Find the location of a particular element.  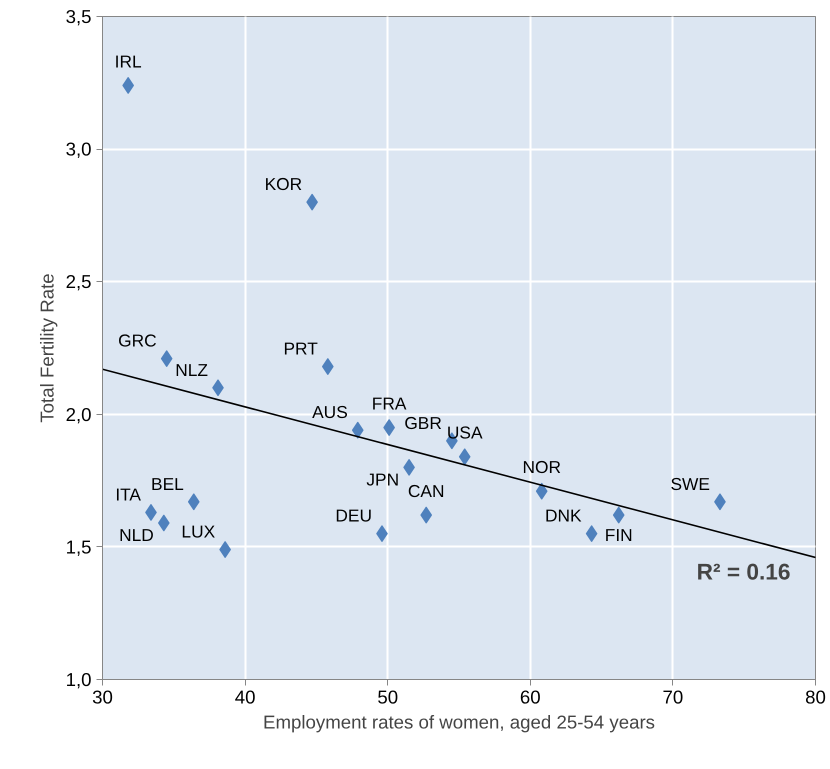

annotation: KOR is located at coordinates (283, 184).